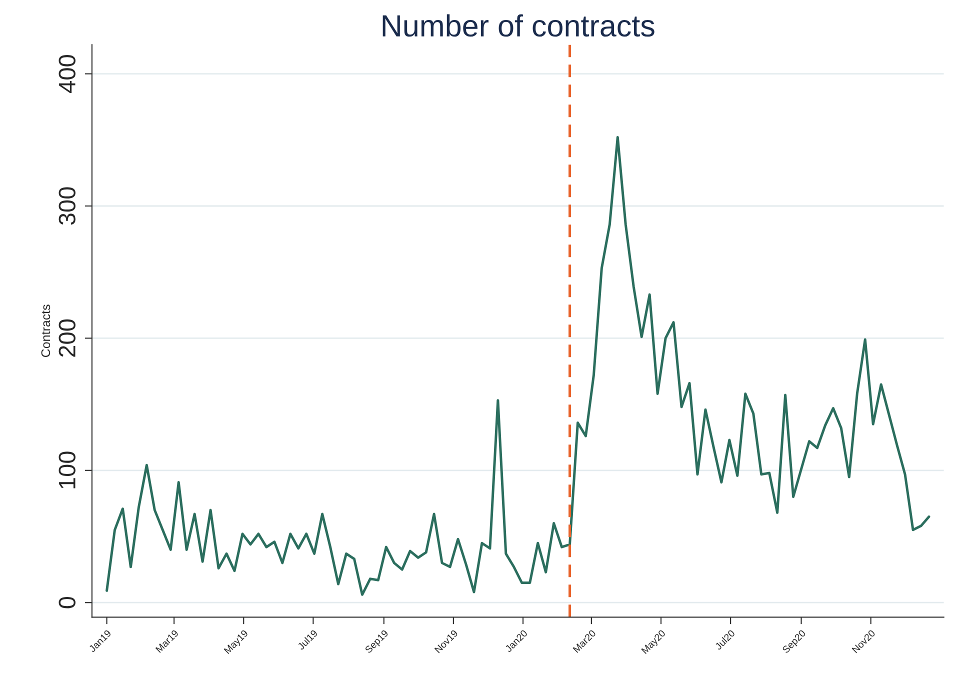 This screenshot has width=968, height=688. Describe the element at coordinates (67, 74) in the screenshot. I see `y-tick-label: 400` at that location.